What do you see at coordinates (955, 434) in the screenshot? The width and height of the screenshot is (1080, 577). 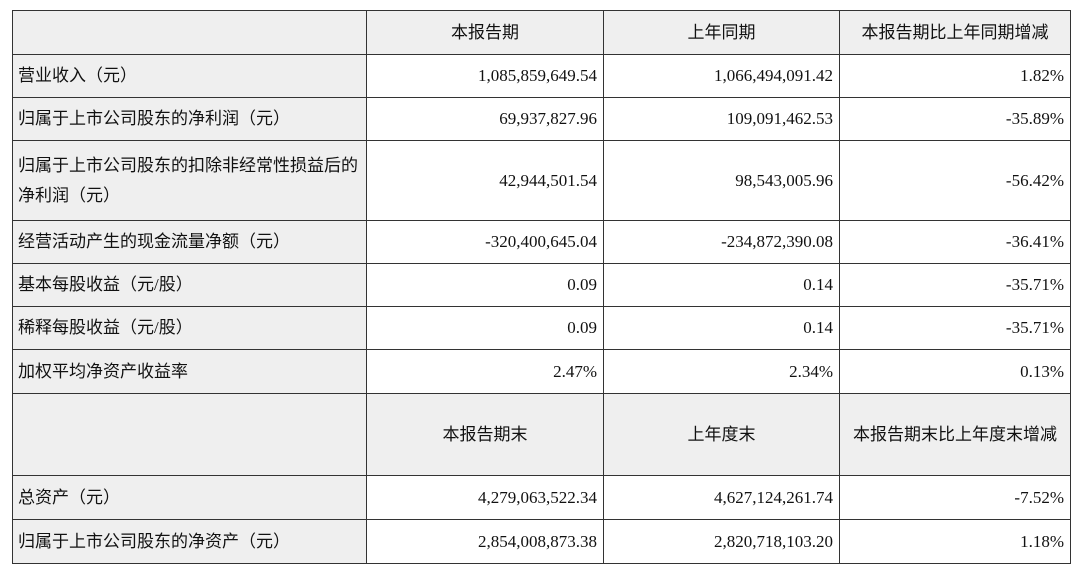 I see `column-header: 本报告期末比上年度末增减` at bounding box center [955, 434].